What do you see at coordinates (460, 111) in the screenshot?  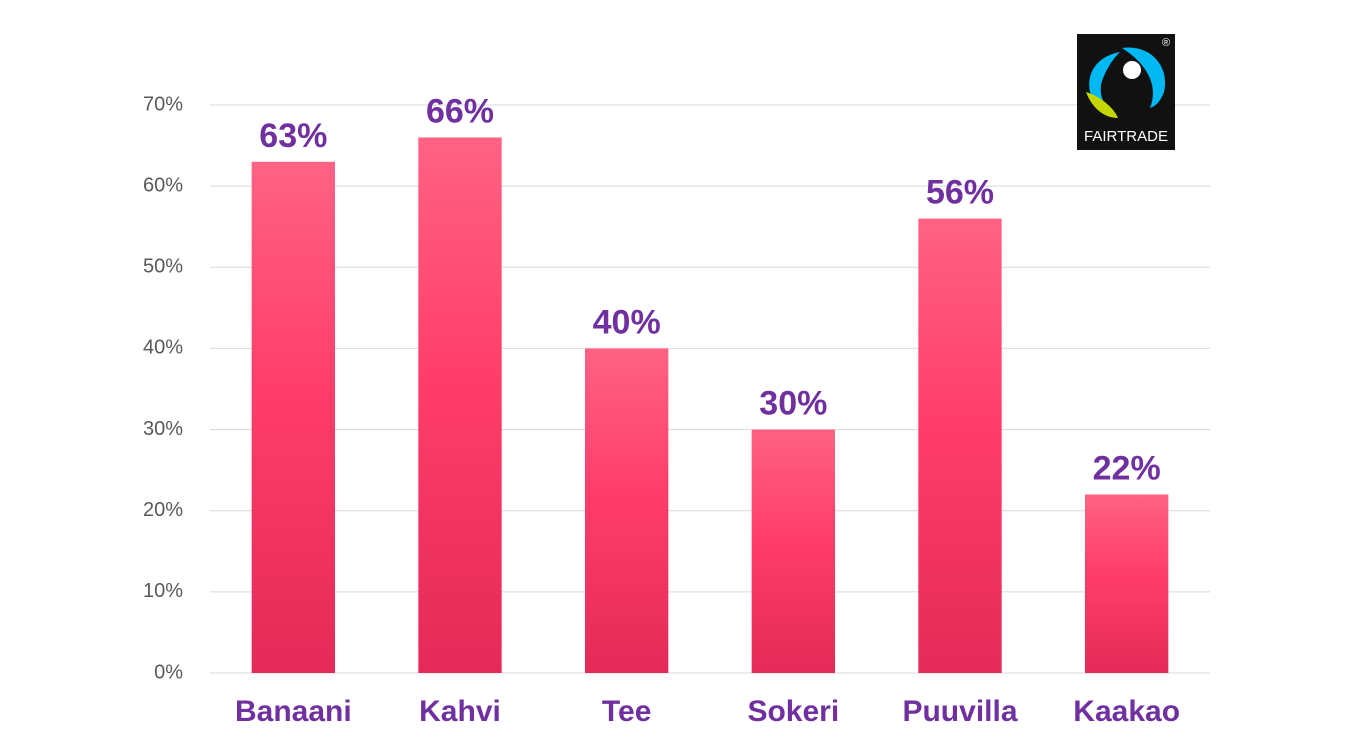 I see `value-label: 66%` at bounding box center [460, 111].